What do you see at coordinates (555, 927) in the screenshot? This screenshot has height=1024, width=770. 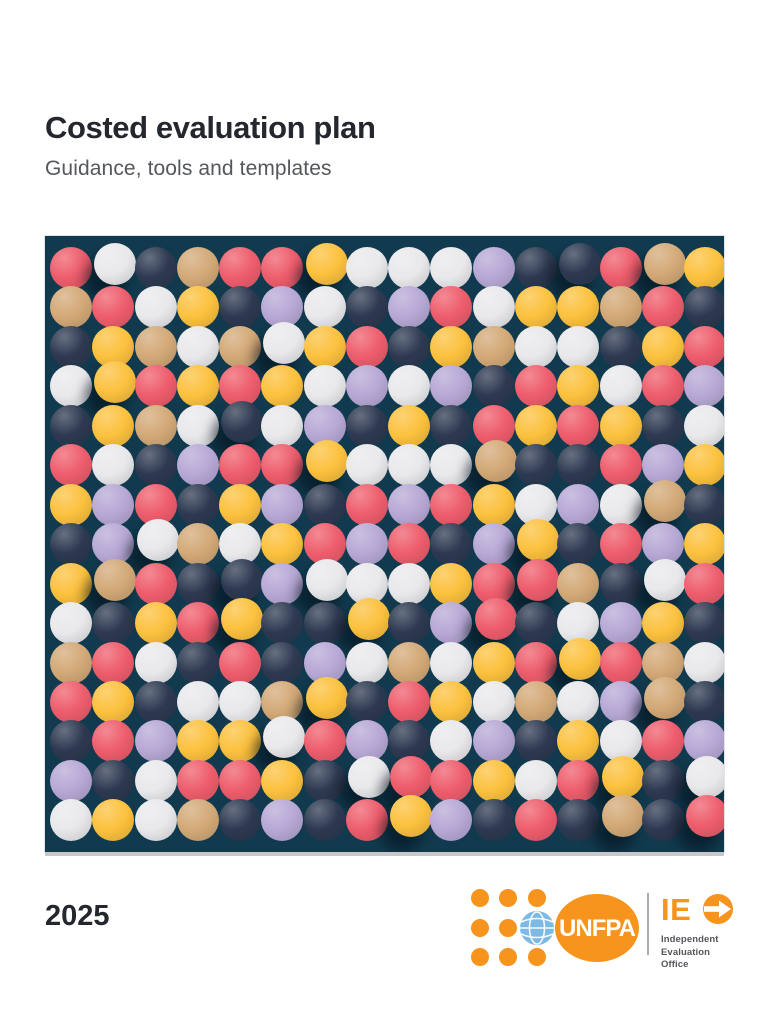 I see `unfpa-logo: UNFPA` at bounding box center [555, 927].